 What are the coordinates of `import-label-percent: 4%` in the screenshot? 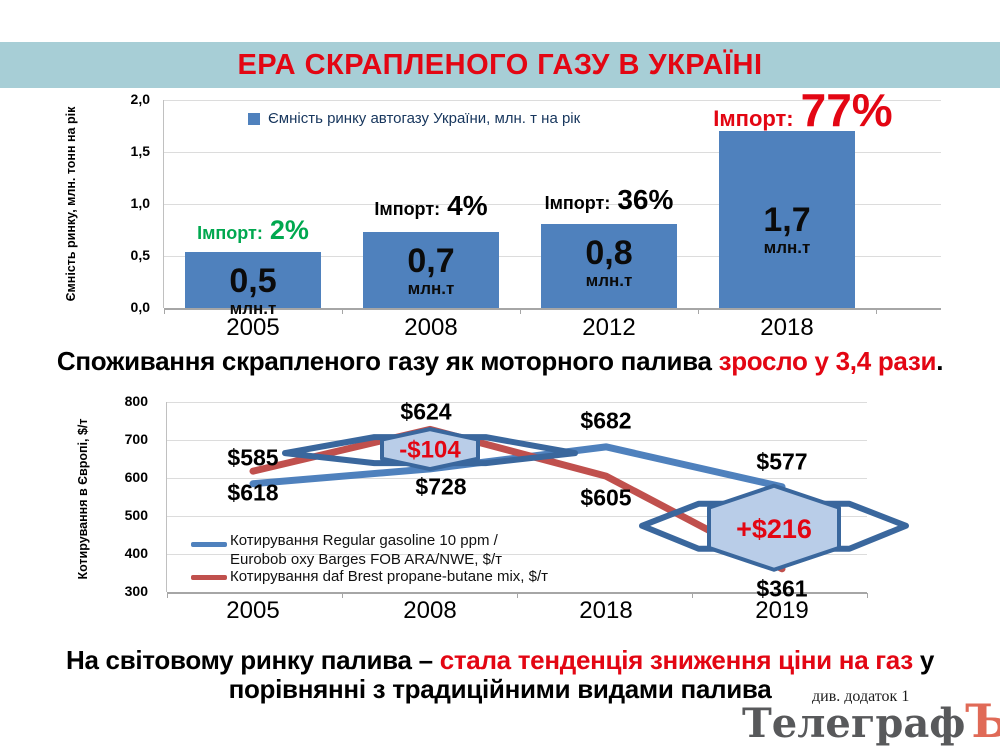 It's located at (467, 205).